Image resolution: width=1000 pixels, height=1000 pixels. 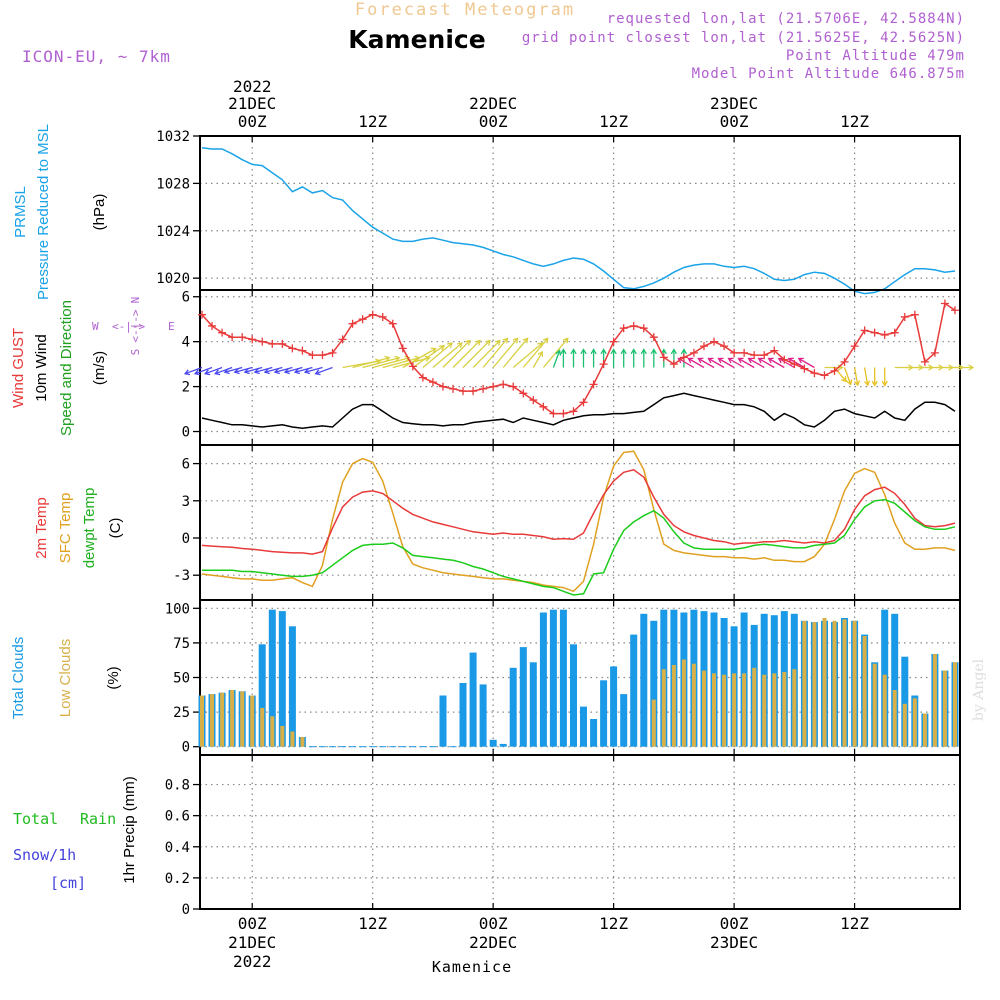 I want to click on chart-title: Forecast Meteogram, so click(x=465, y=10).